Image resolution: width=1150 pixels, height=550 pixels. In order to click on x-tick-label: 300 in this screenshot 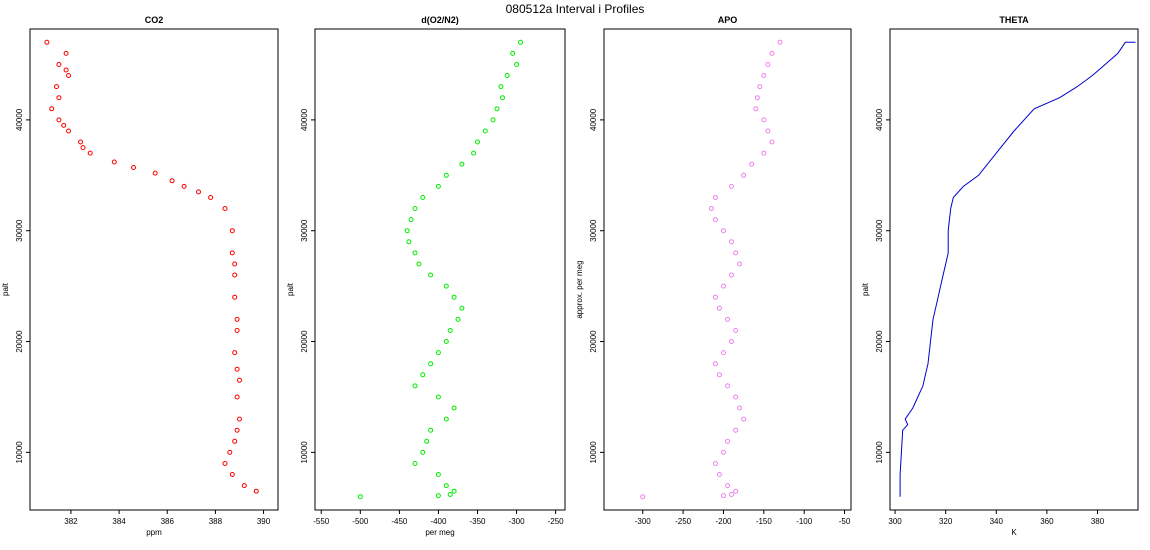, I will do `click(895, 521)`.